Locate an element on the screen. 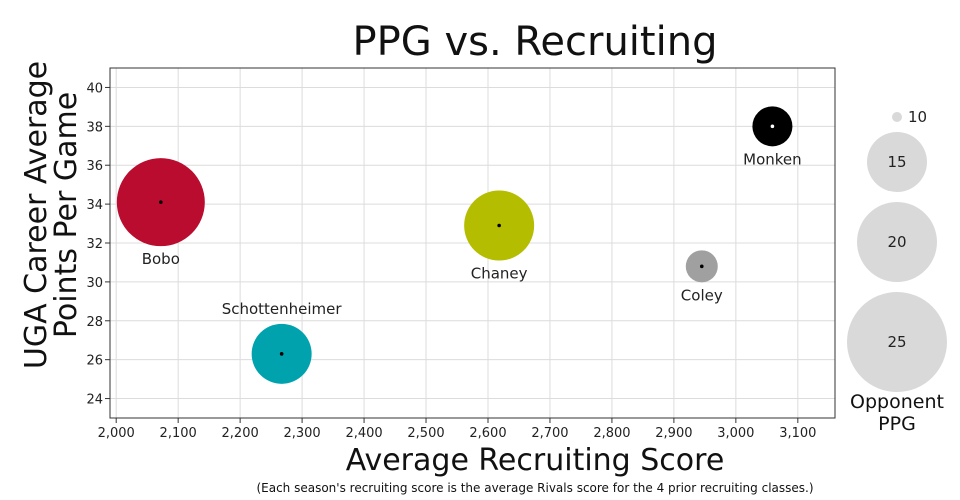 The width and height of the screenshot is (960, 500). point-label-monken: Monken is located at coordinates (772, 159).